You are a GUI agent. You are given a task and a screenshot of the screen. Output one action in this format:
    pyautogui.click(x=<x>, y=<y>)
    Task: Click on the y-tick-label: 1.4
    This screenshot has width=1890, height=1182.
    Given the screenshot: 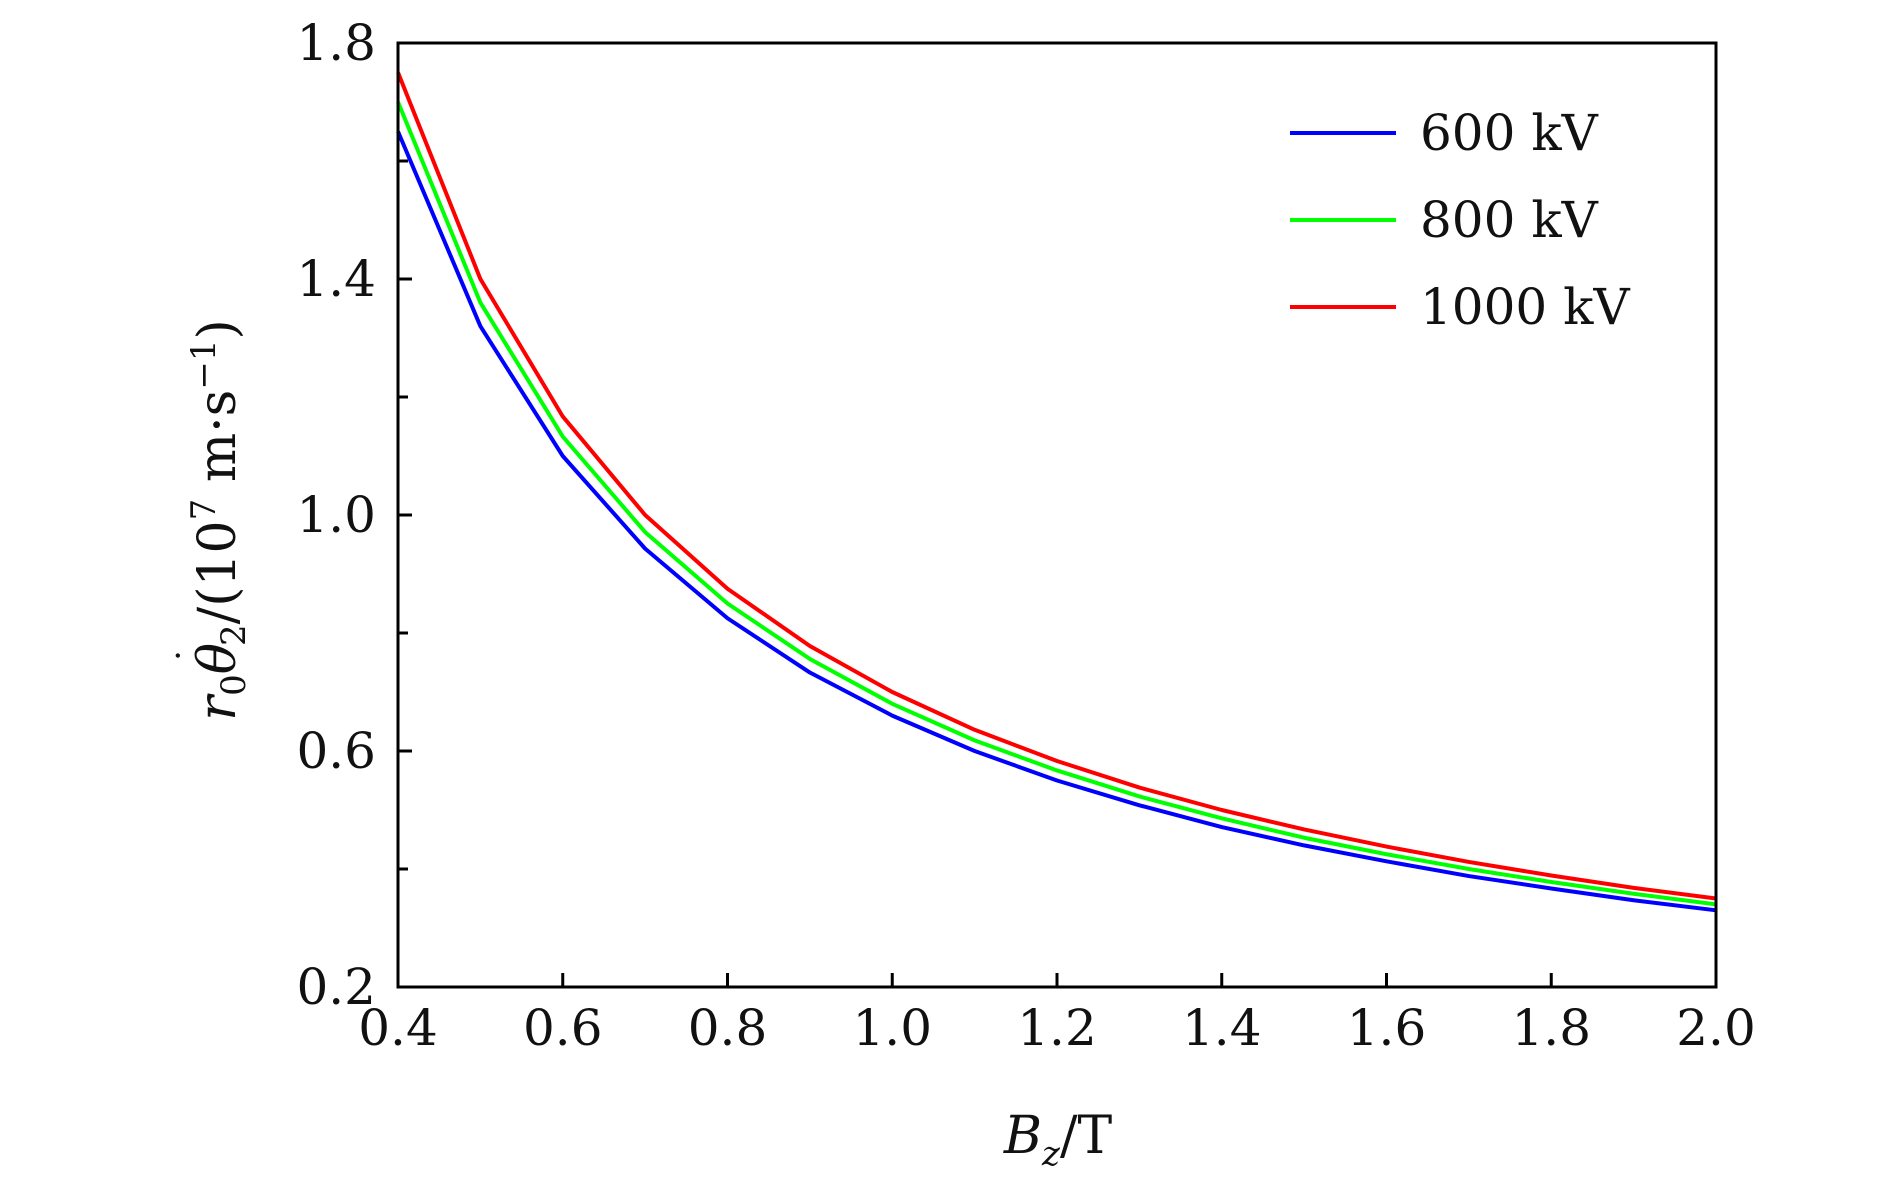 What is the action you would take?
    pyautogui.click(x=336, y=279)
    